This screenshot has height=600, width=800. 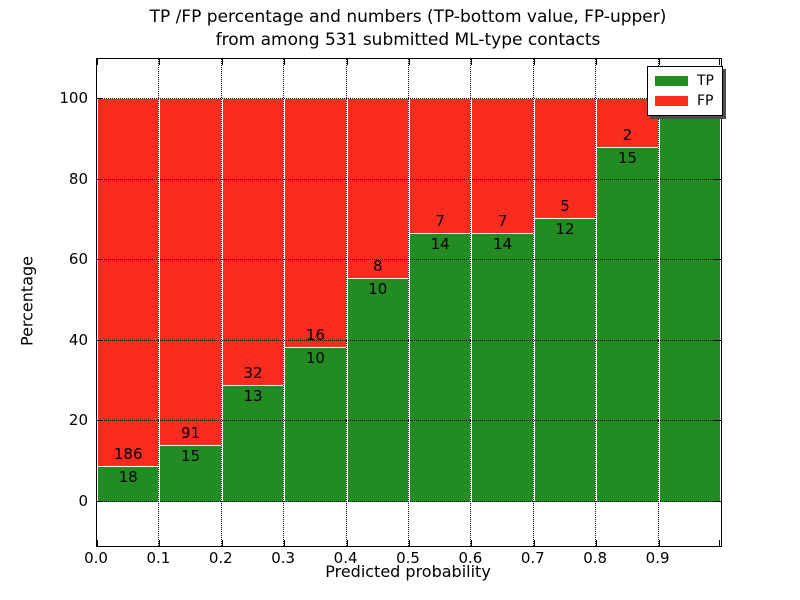 I want to click on legend-label-fp: FP, so click(x=705, y=101).